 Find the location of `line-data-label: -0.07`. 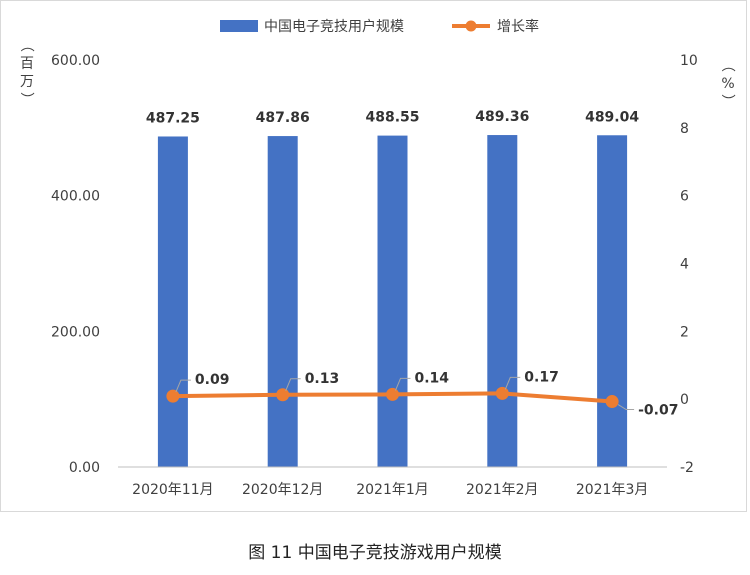

line-data-label: -0.07 is located at coordinates (658, 411).